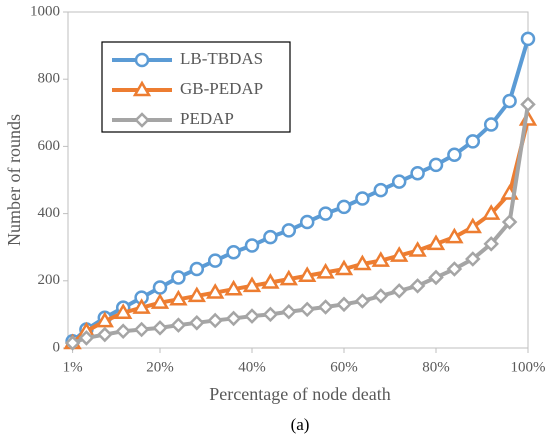  Describe the element at coordinates (45, 11) in the screenshot. I see `y-tick-label: 1000` at that location.